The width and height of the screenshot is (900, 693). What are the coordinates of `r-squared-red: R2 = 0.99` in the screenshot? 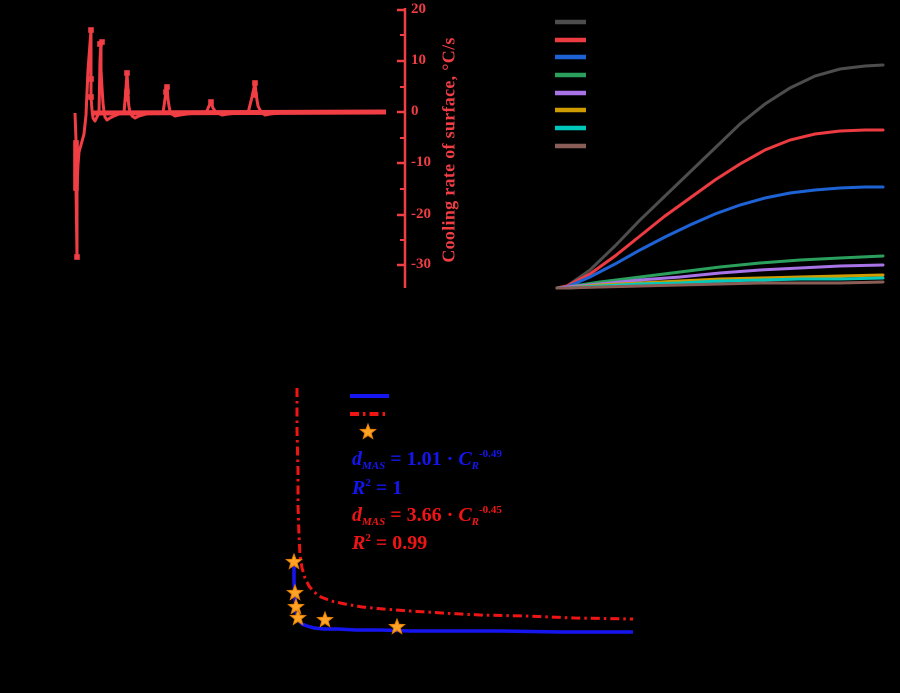 It's located at (390, 543).